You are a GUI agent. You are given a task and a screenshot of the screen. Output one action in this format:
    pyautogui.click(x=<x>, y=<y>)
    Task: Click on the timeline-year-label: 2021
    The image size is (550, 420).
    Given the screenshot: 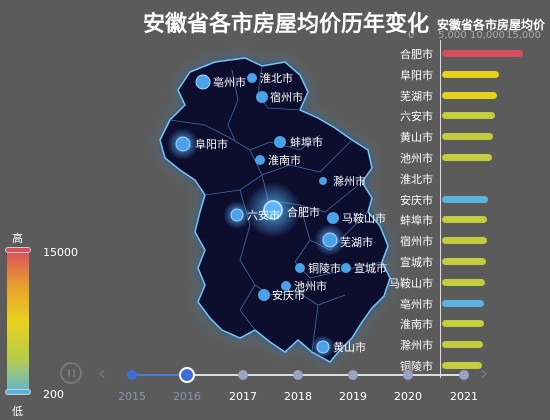 What is the action you would take?
    pyautogui.click(x=464, y=396)
    